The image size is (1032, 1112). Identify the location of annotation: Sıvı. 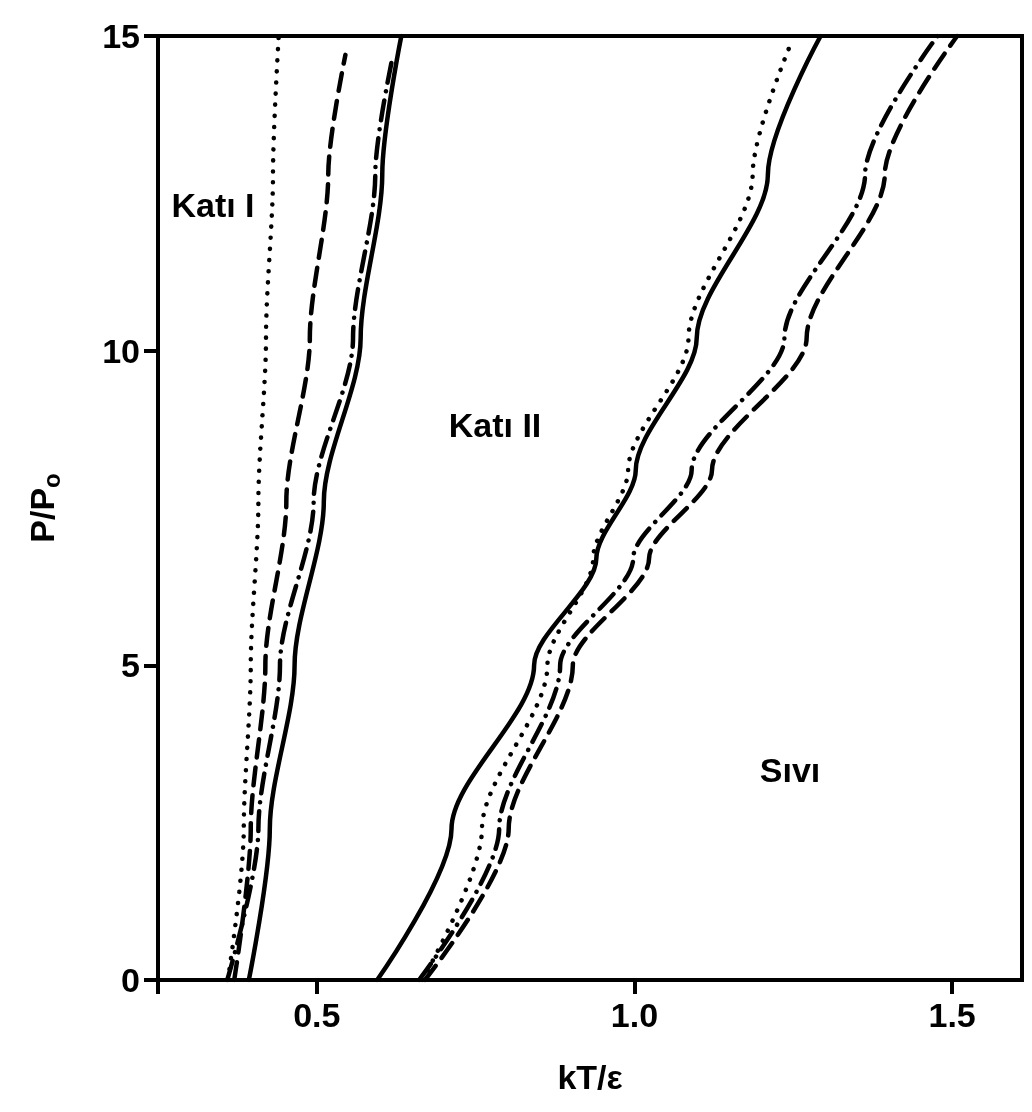
(790, 770).